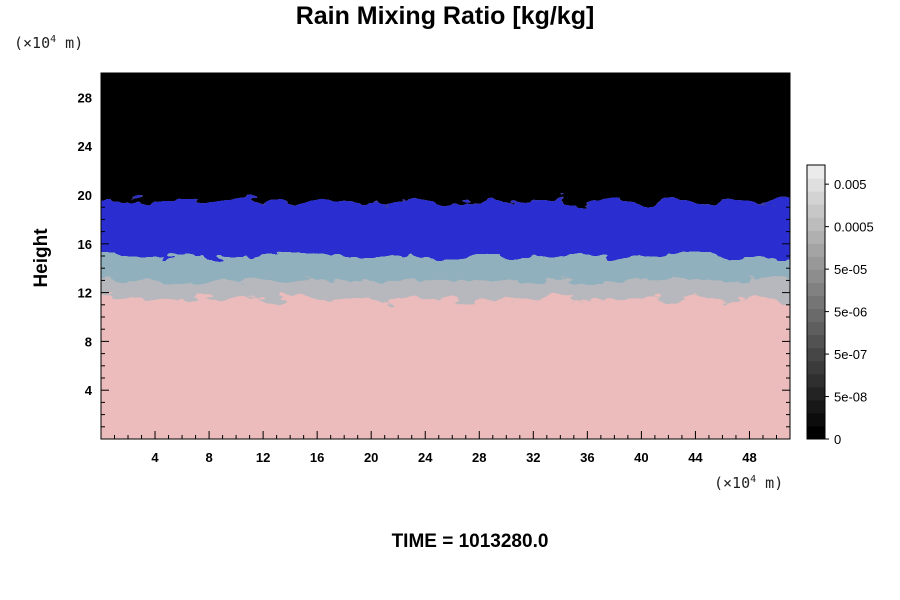  I want to click on y-axis-unit: (×104 m), so click(49, 43).